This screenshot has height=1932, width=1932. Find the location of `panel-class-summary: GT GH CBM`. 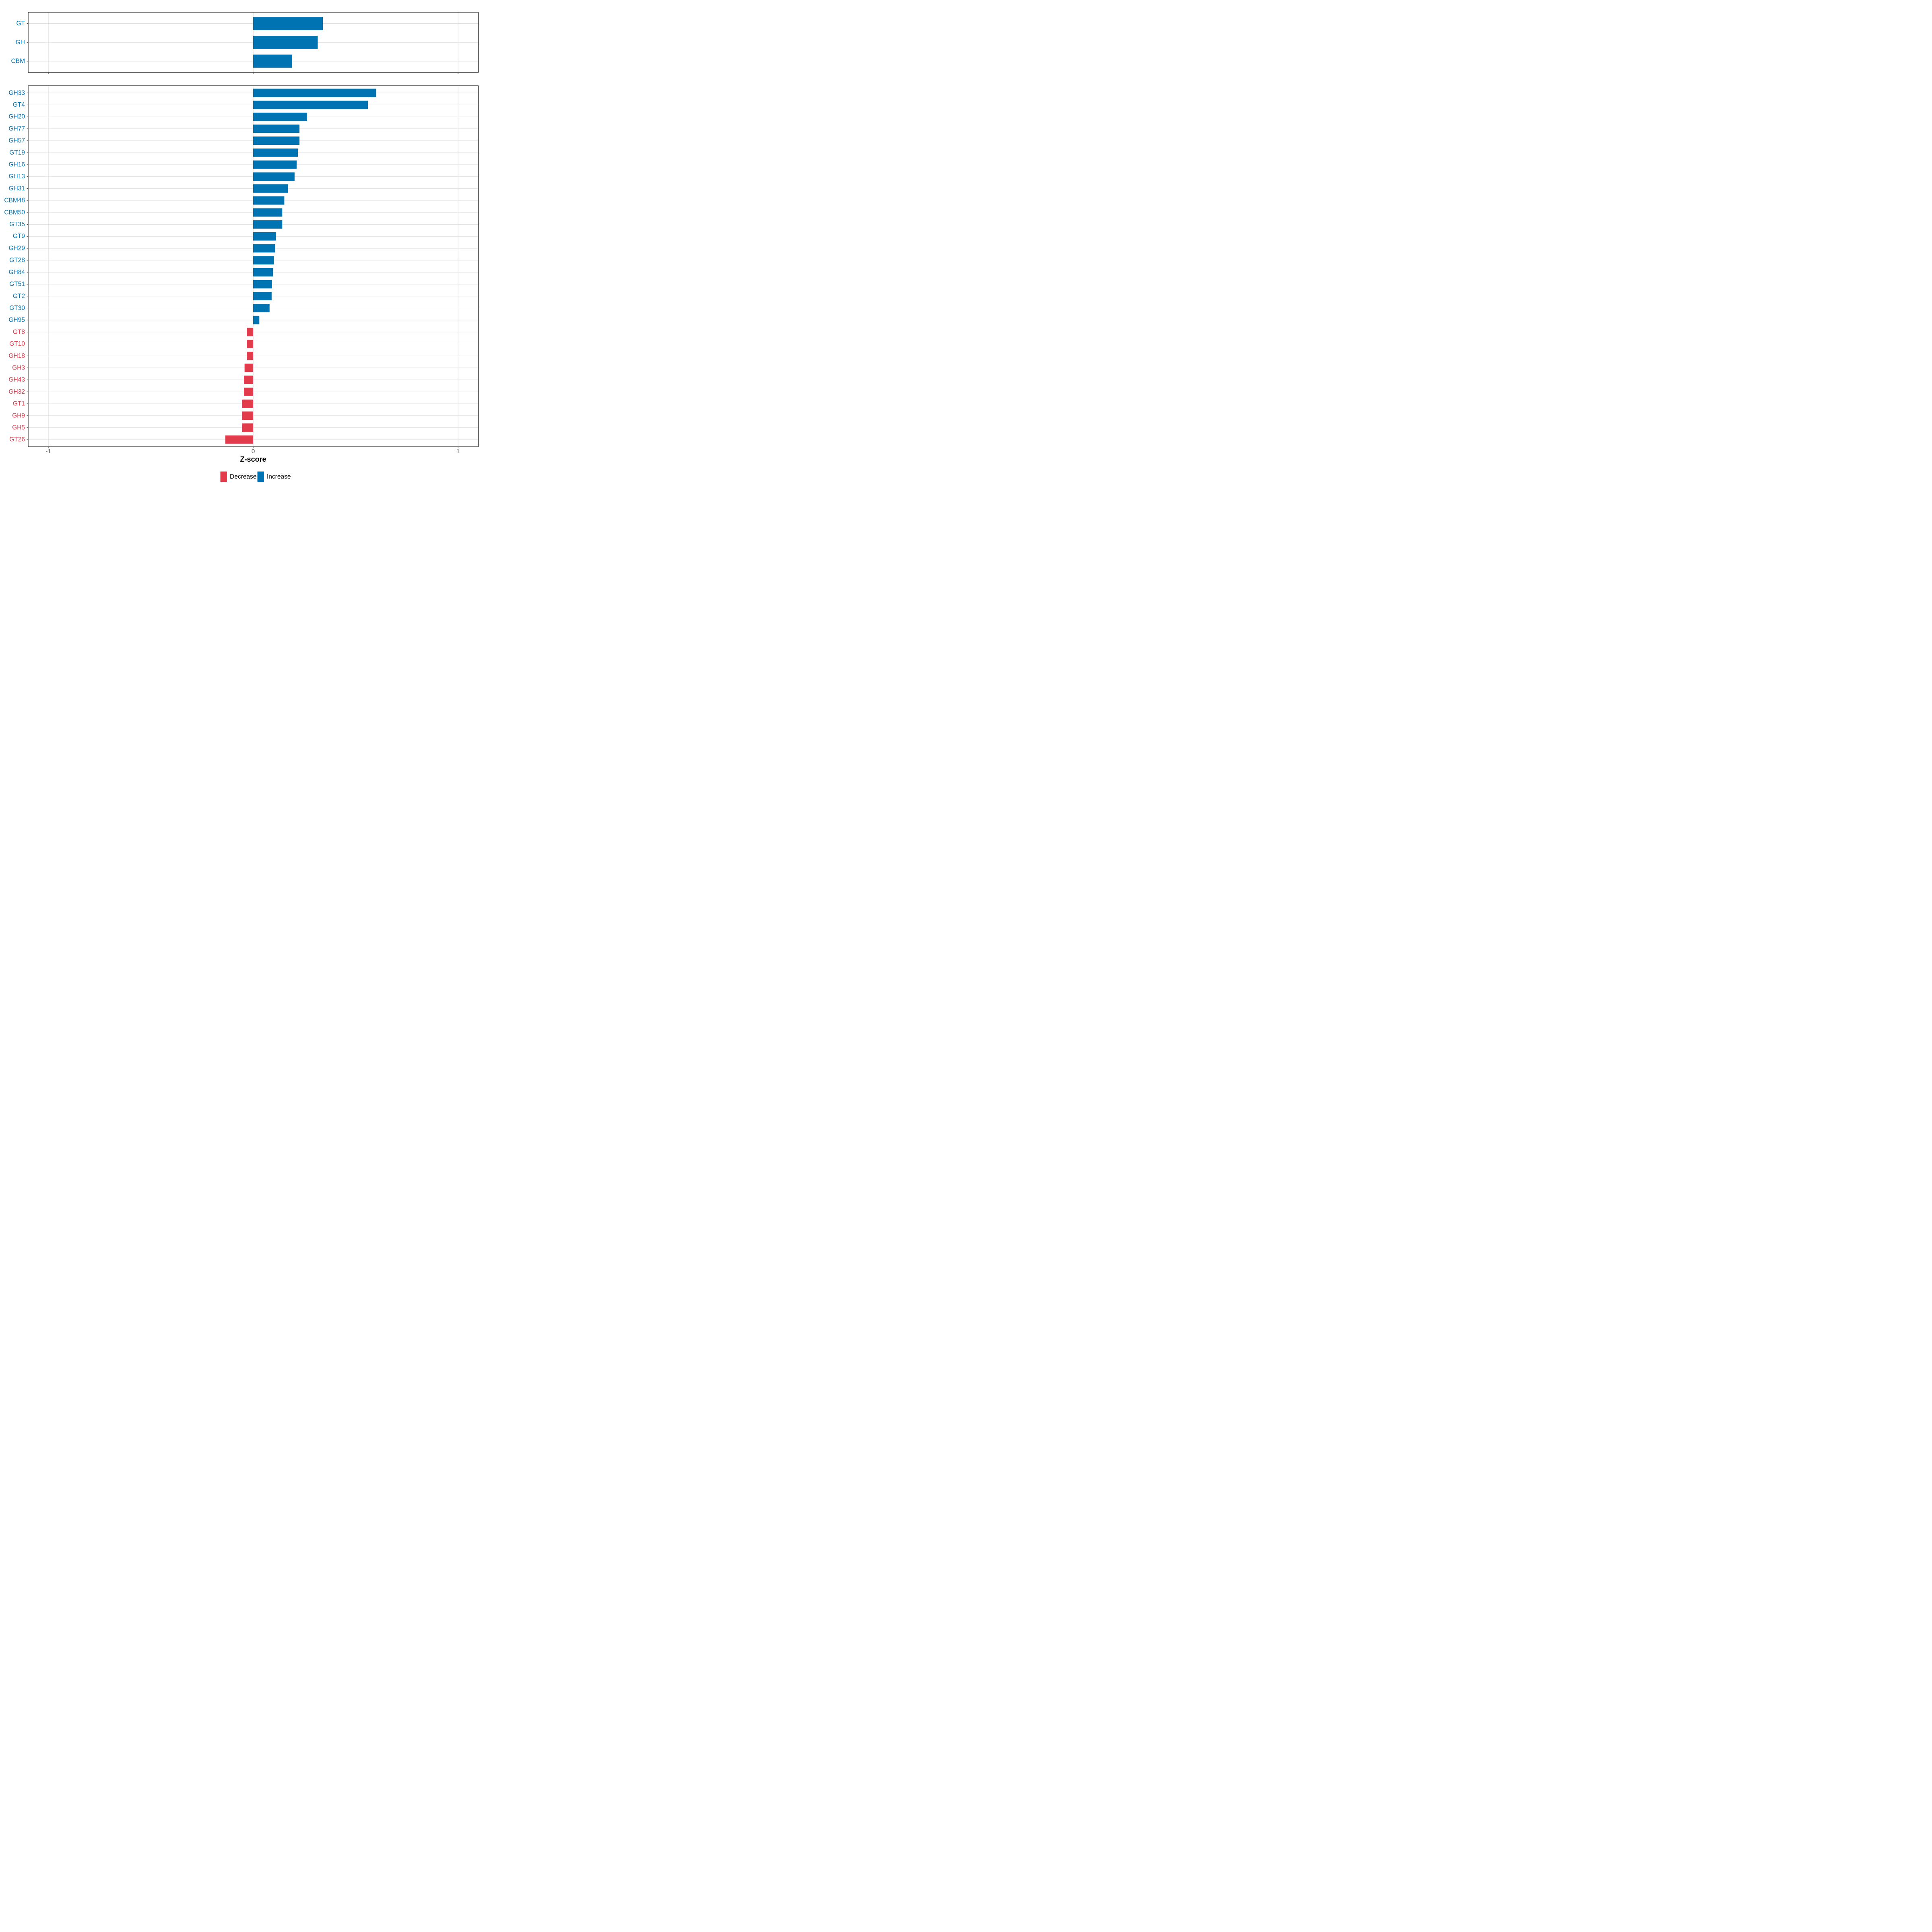

panel-class-summary: GT GH CBM is located at coordinates (245, 43).